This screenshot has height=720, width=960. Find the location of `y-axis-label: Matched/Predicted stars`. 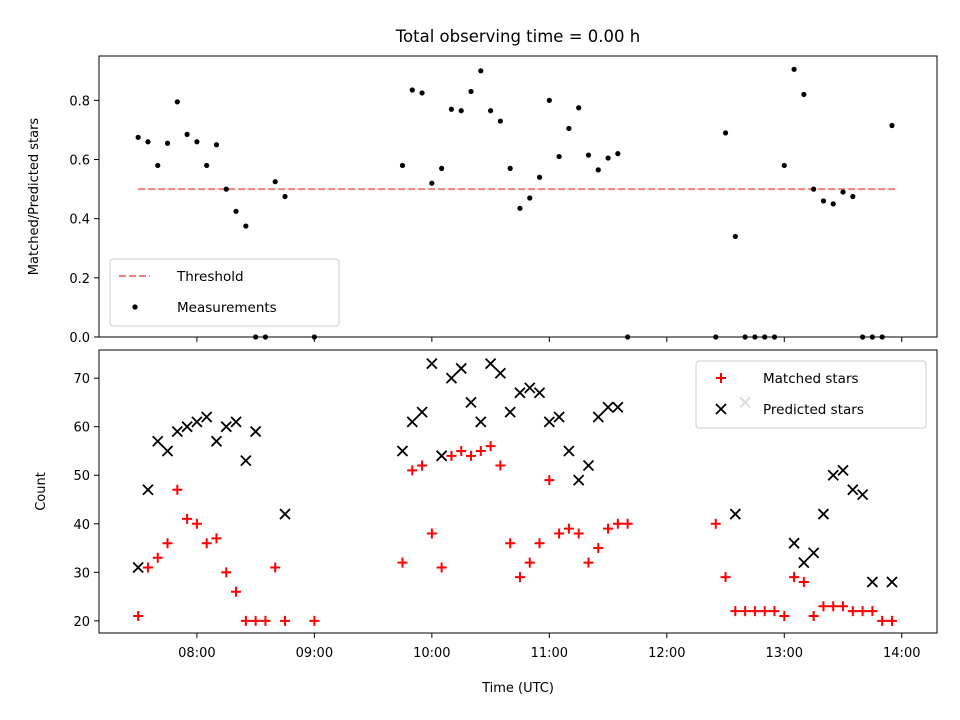

y-axis-label: Matched/Predicted stars is located at coordinates (34, 197).